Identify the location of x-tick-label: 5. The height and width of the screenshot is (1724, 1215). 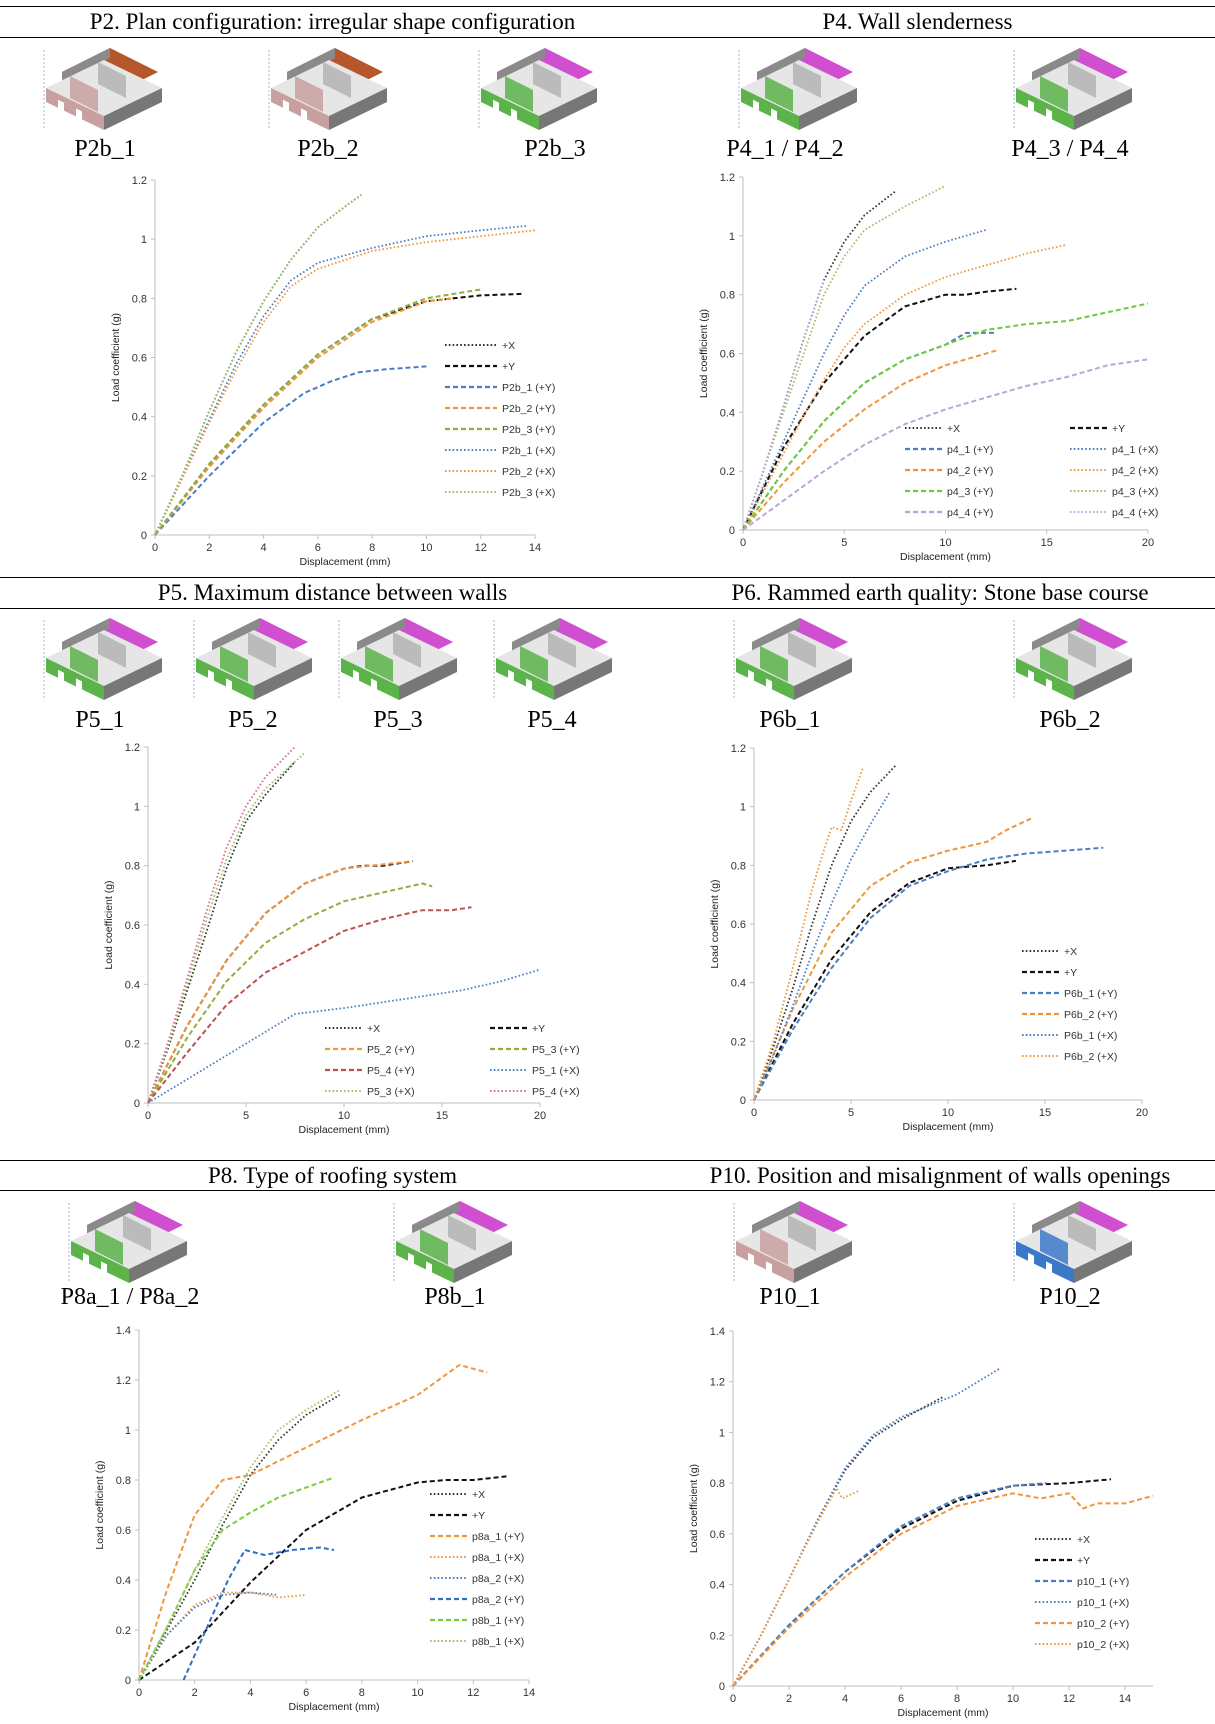
(844, 543).